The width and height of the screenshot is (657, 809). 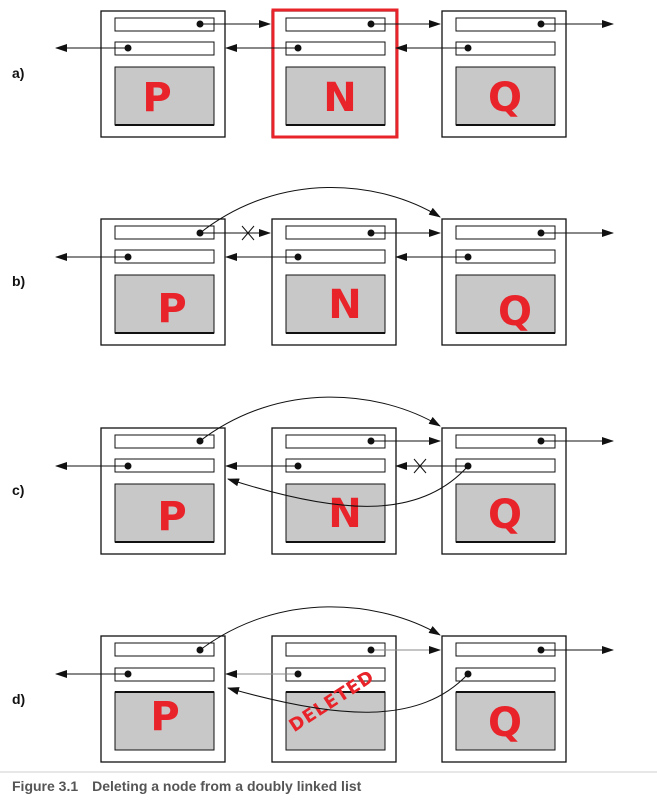 I want to click on pointers-b, so click(x=334, y=223).